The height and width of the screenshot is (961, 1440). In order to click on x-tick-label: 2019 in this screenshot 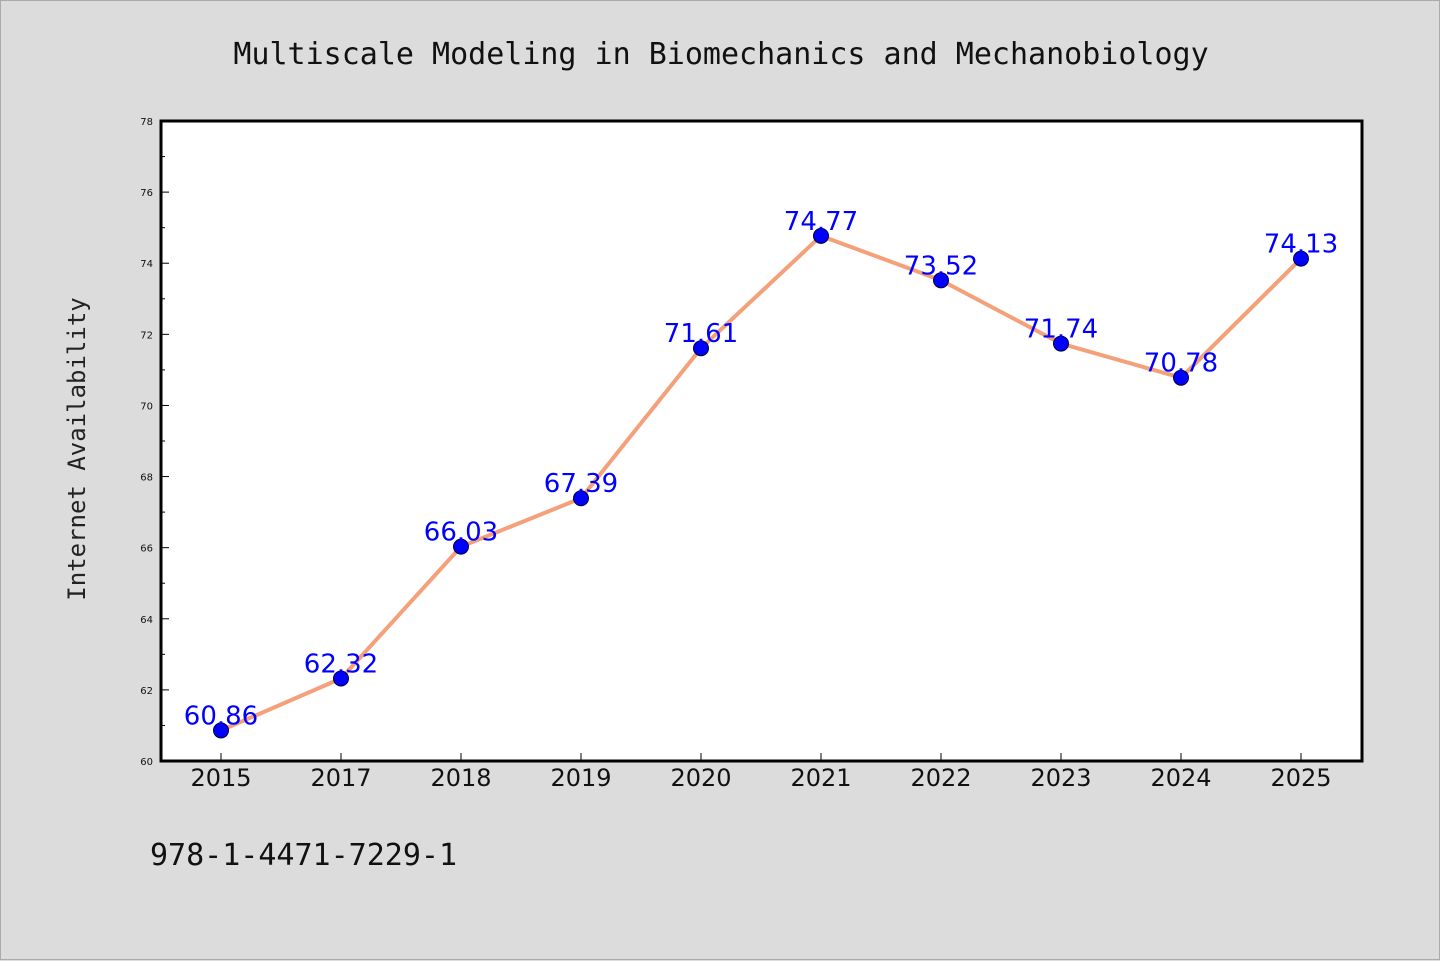, I will do `click(580, 778)`.